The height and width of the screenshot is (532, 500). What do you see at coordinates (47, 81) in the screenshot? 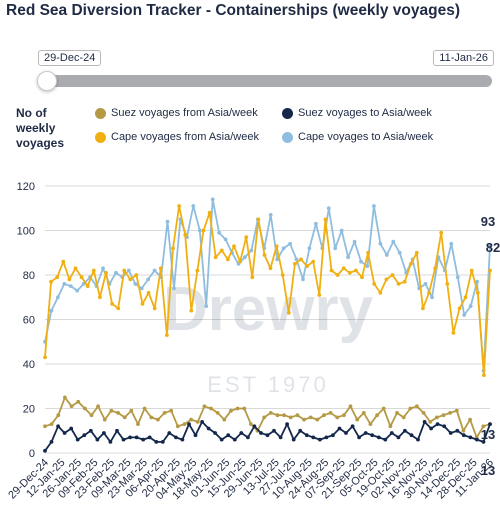
I see `slider-handle` at bounding box center [47, 81].